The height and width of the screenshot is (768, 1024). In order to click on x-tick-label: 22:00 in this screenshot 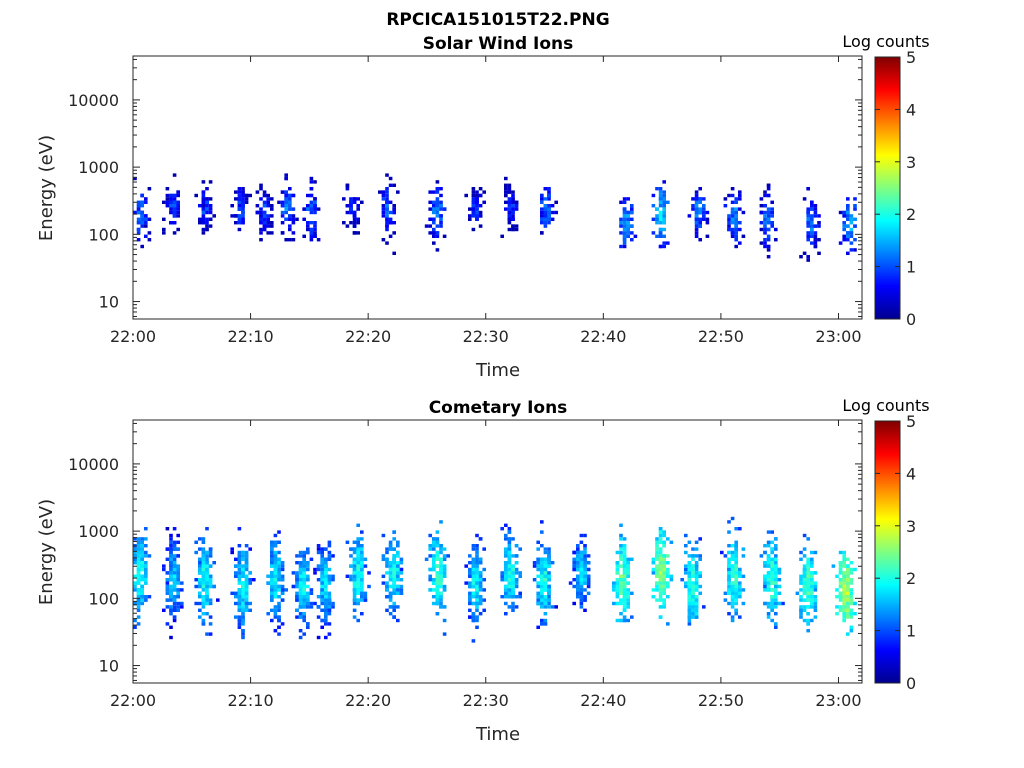, I will do `click(133, 700)`.